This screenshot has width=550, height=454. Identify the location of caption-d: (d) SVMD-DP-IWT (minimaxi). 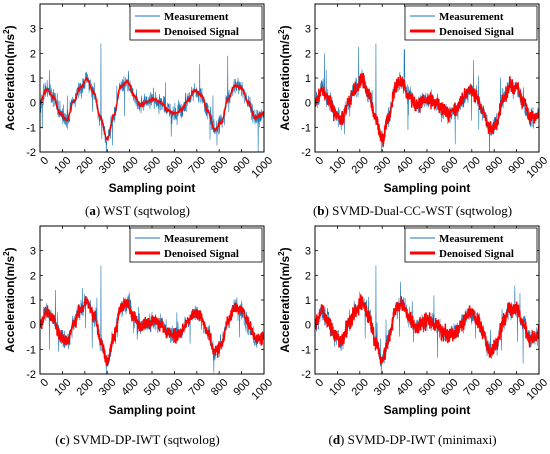
(412, 439).